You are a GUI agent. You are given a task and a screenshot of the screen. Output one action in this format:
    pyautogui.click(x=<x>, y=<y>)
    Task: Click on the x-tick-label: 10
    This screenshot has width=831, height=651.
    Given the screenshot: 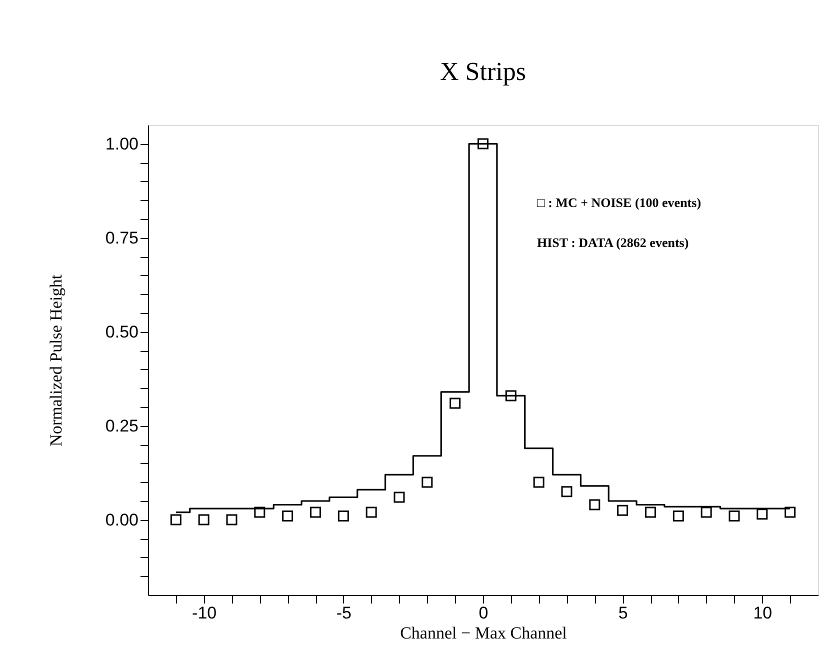 What is the action you would take?
    pyautogui.click(x=762, y=613)
    